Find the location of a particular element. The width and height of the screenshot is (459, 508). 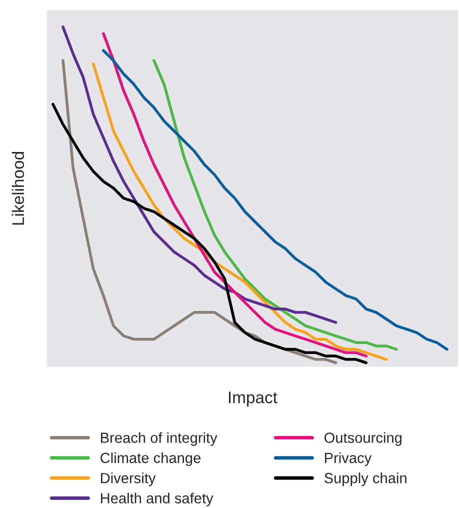

legend-label: Climate change is located at coordinates (150, 459).